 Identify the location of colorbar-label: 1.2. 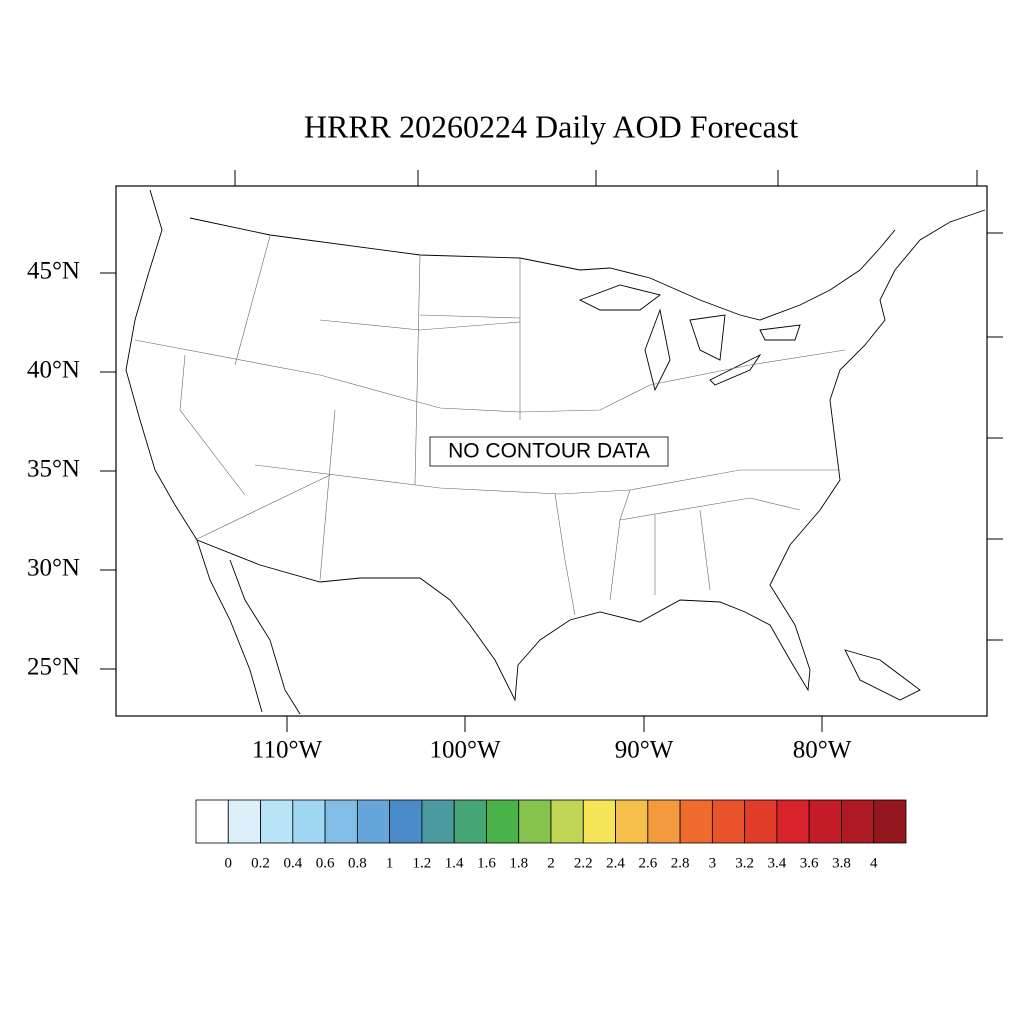
(422, 863).